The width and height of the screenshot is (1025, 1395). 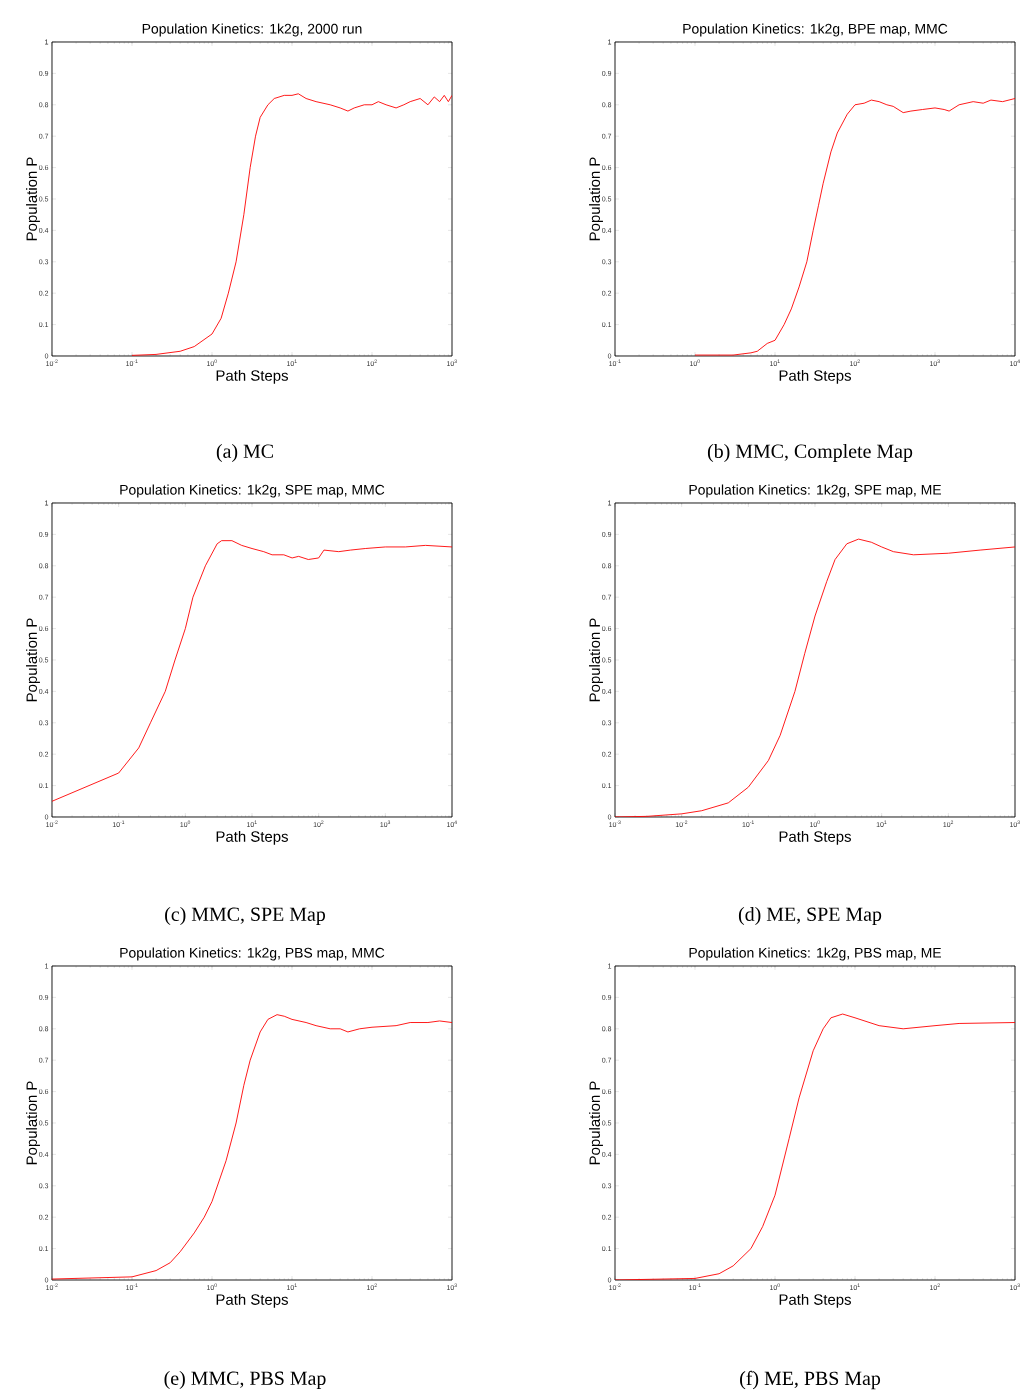 I want to click on chart-title: Population Kinetics: 1k2g, PBS map, ME, so click(x=815, y=954).